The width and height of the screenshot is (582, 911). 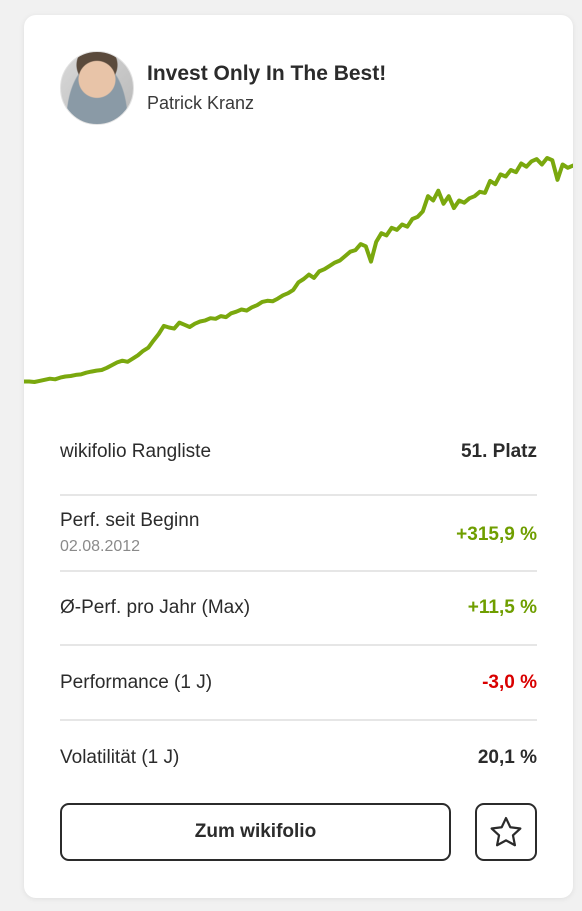 I want to click on stat-row-rank: wikifolio Rangliste 51. Platz, so click(x=298, y=453).